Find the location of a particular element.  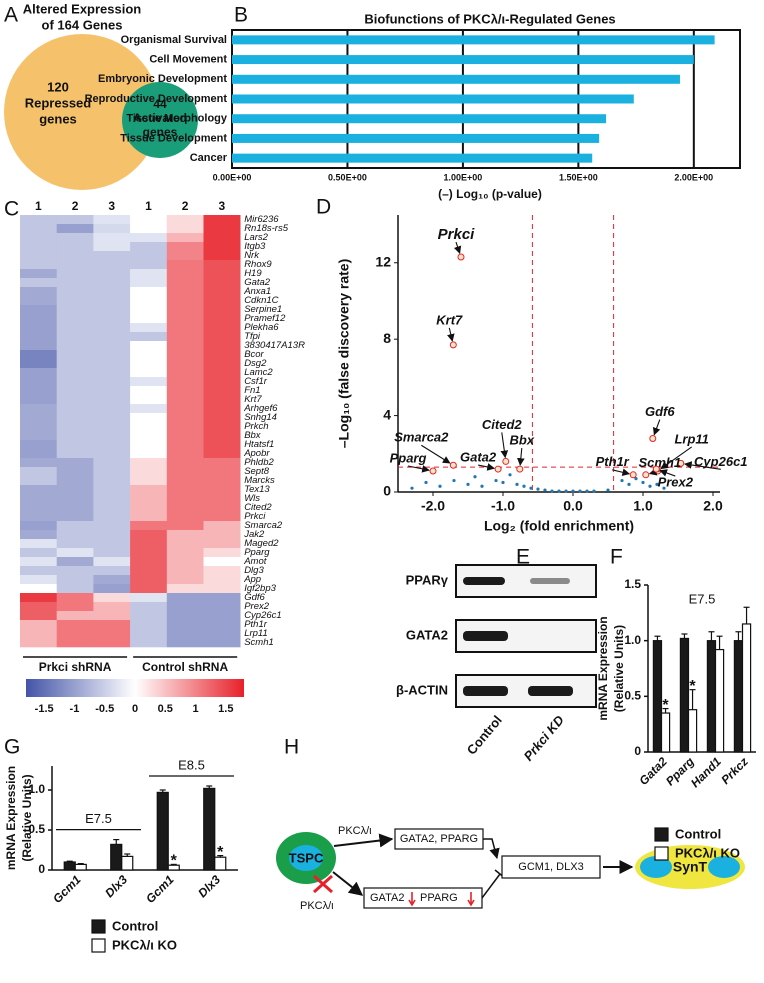

group-label: Prkci shRNA is located at coordinates (75, 667).